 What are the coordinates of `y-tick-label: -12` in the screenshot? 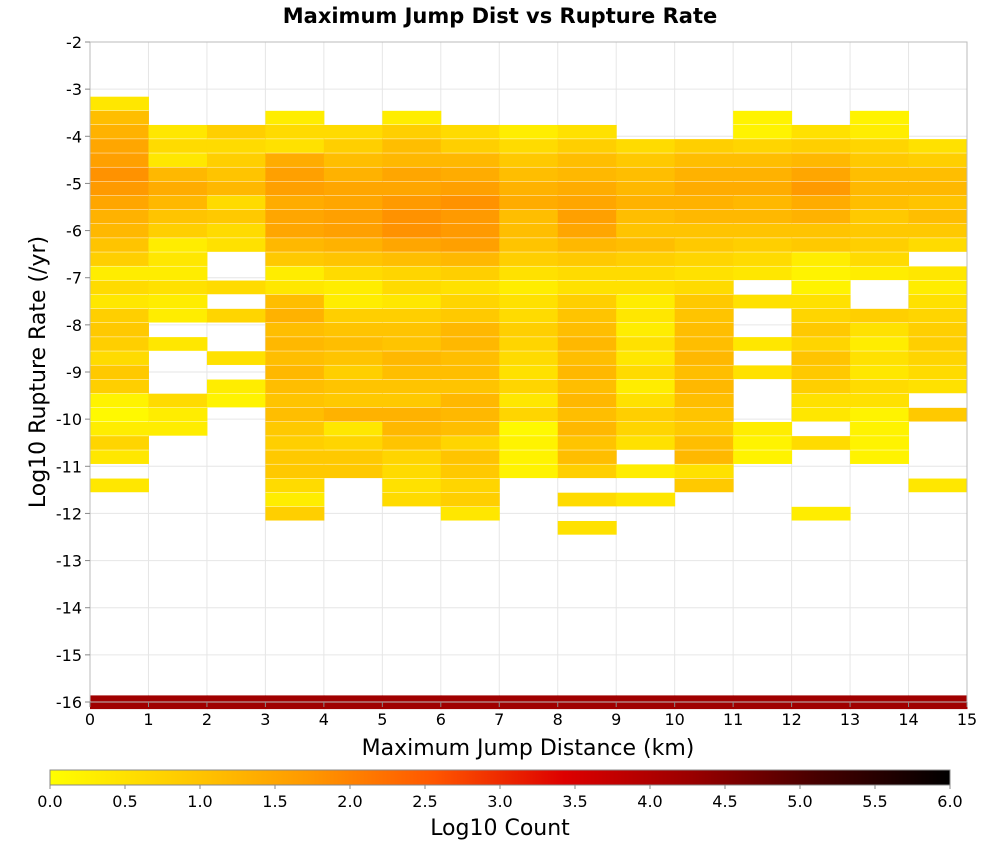 It's located at (69, 513).